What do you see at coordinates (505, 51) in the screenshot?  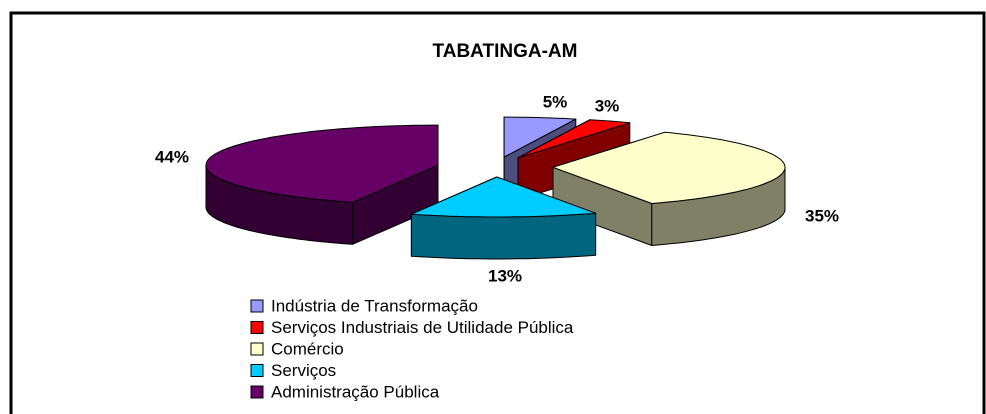 I see `chart-title: TABATINGA-AM` at bounding box center [505, 51].